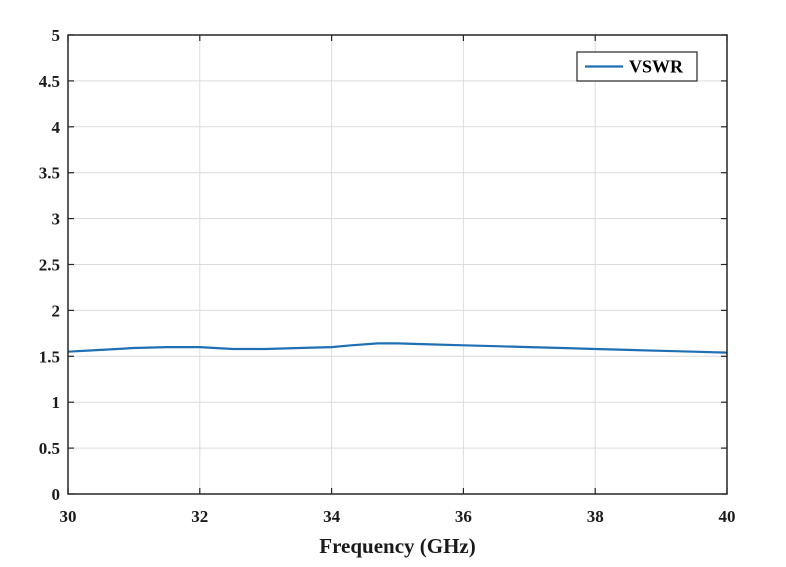 The image size is (786, 567). Describe the element at coordinates (68, 516) in the screenshot. I see `x-tick-label: 30` at that location.